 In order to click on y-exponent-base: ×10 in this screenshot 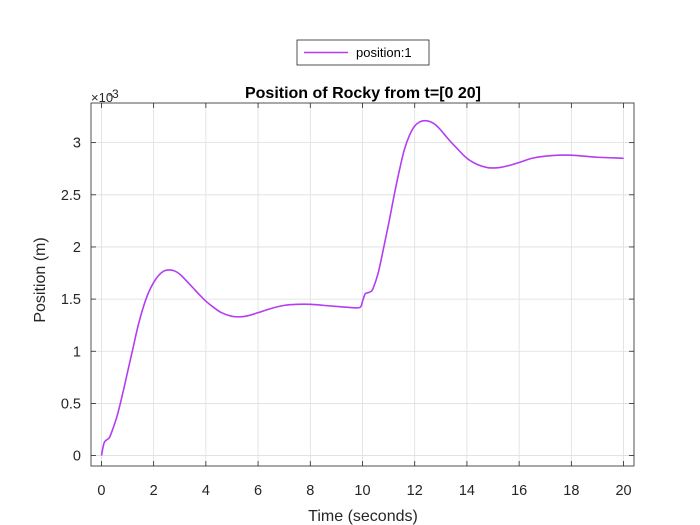, I will do `click(102, 97)`.